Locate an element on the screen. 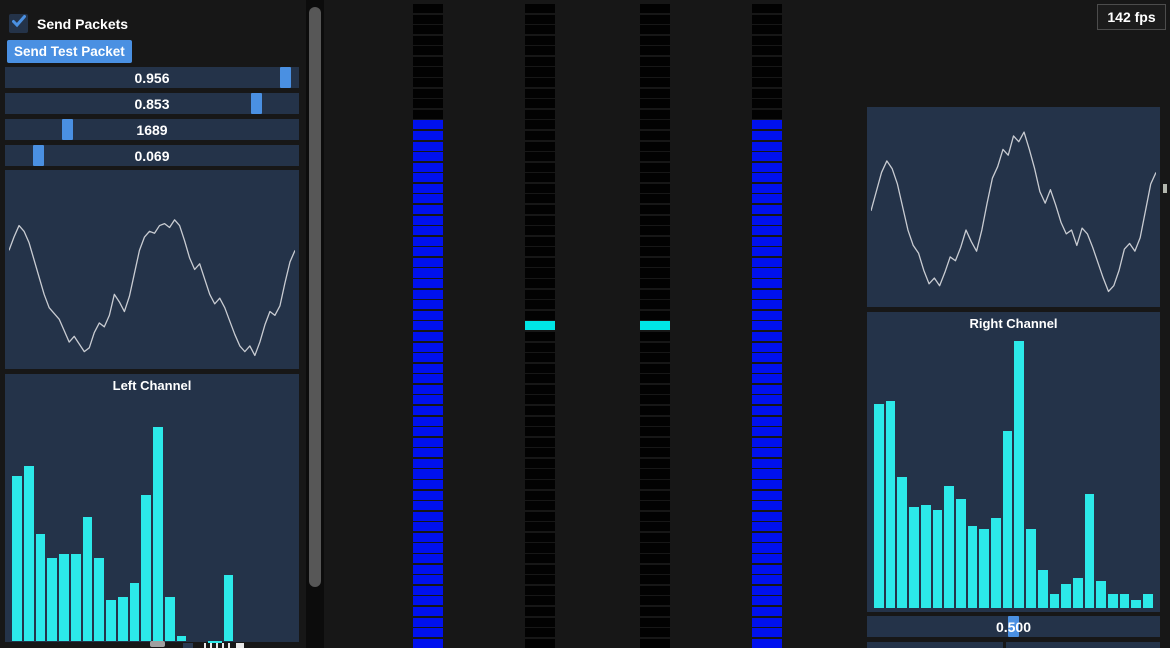 The width and height of the screenshot is (1170, 648). left-waveform-panel is located at coordinates (152, 269).